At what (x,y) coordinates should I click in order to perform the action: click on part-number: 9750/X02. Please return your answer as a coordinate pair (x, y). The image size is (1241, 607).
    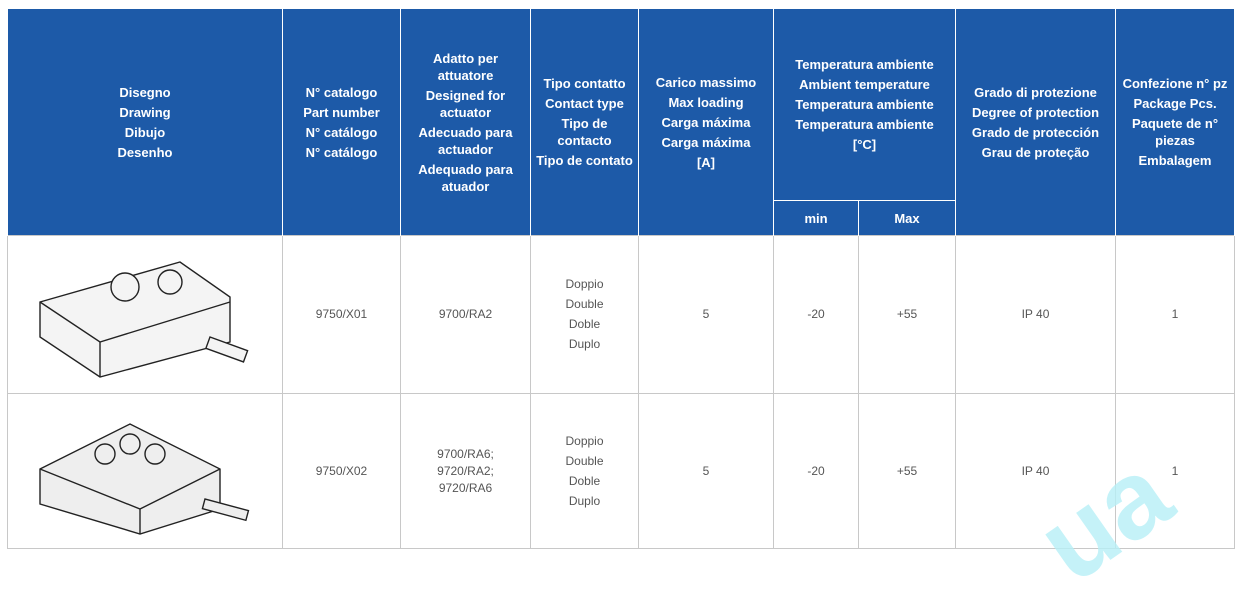
    Looking at the image, I should click on (341, 471).